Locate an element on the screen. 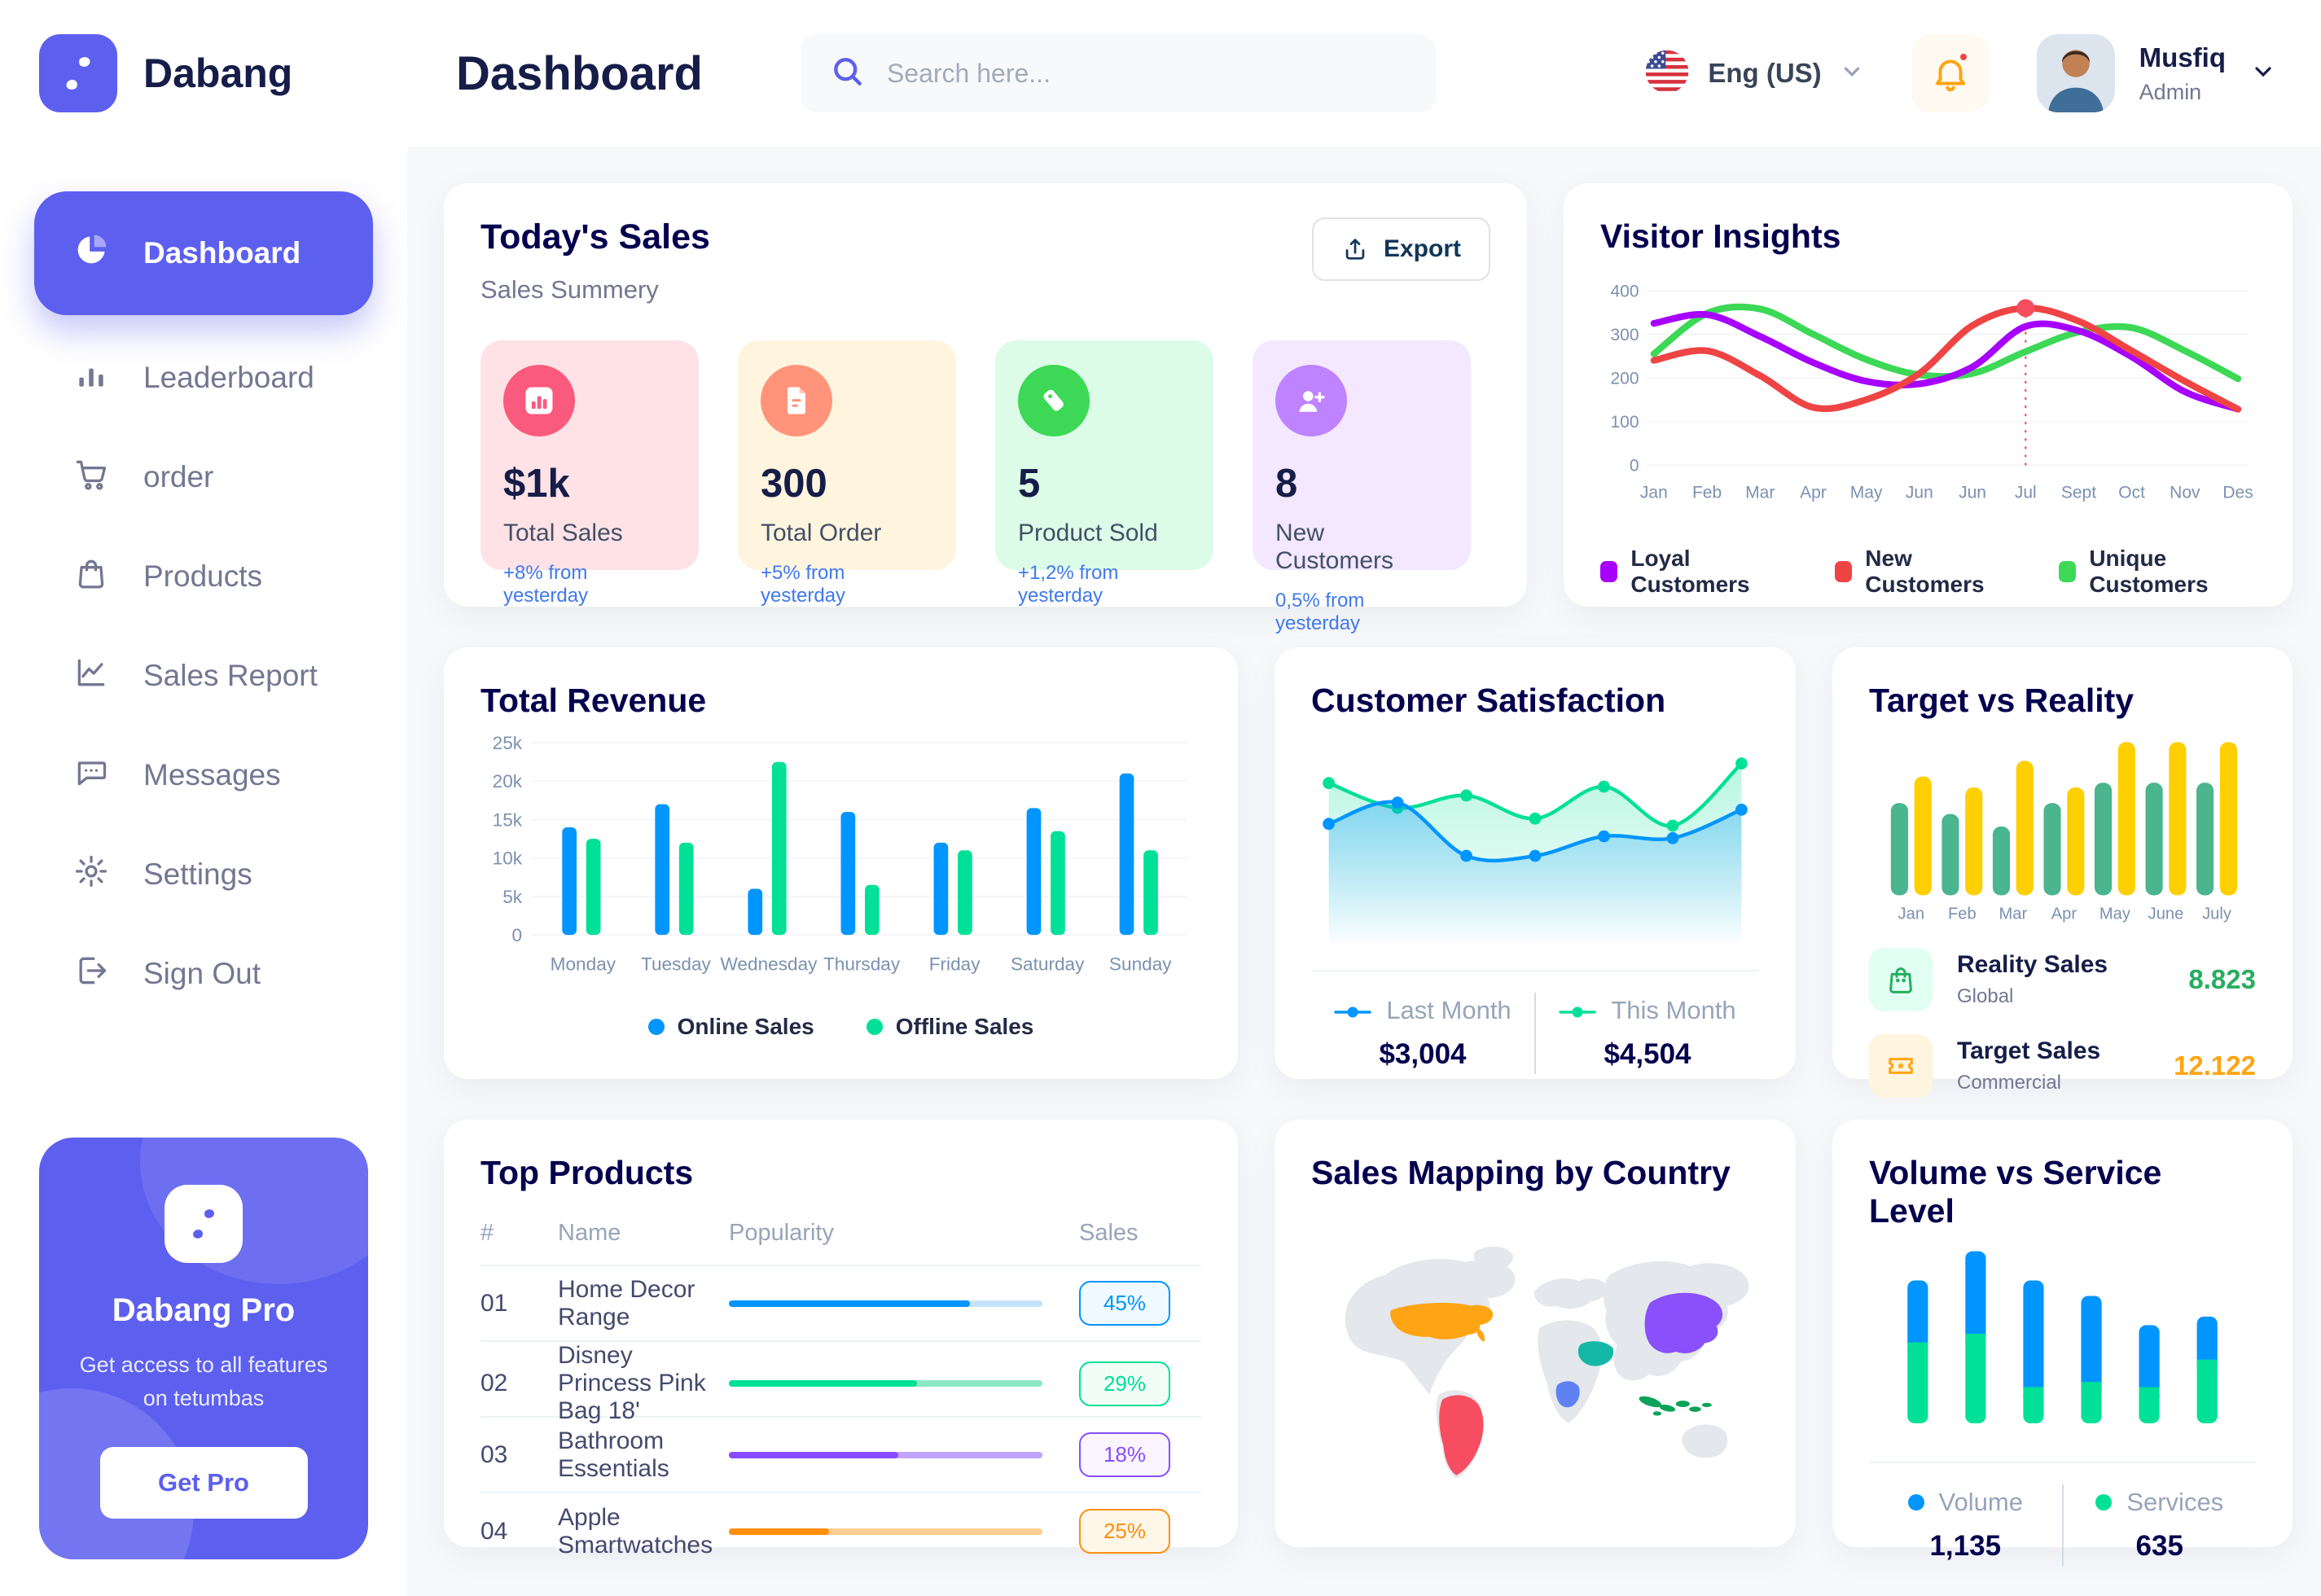  svg-text: Wednesday is located at coordinates (769, 964).